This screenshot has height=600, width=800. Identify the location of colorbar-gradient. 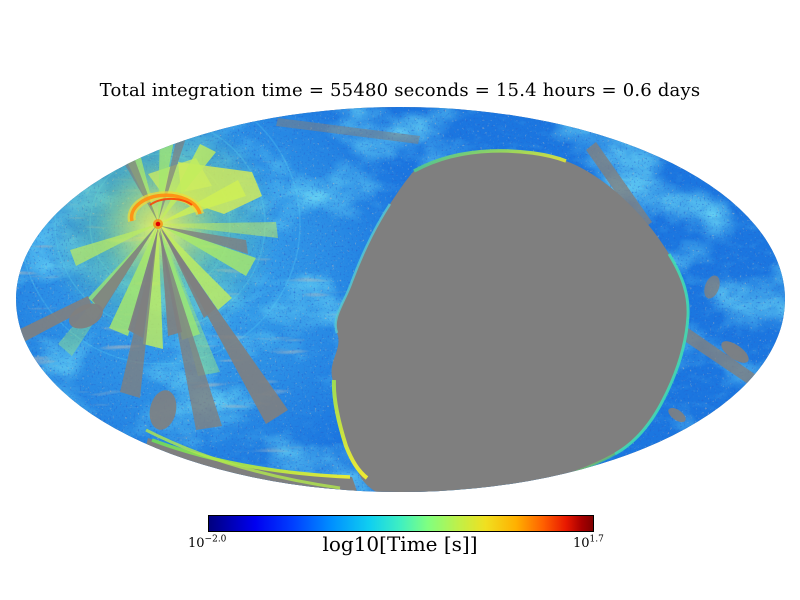
(401, 523).